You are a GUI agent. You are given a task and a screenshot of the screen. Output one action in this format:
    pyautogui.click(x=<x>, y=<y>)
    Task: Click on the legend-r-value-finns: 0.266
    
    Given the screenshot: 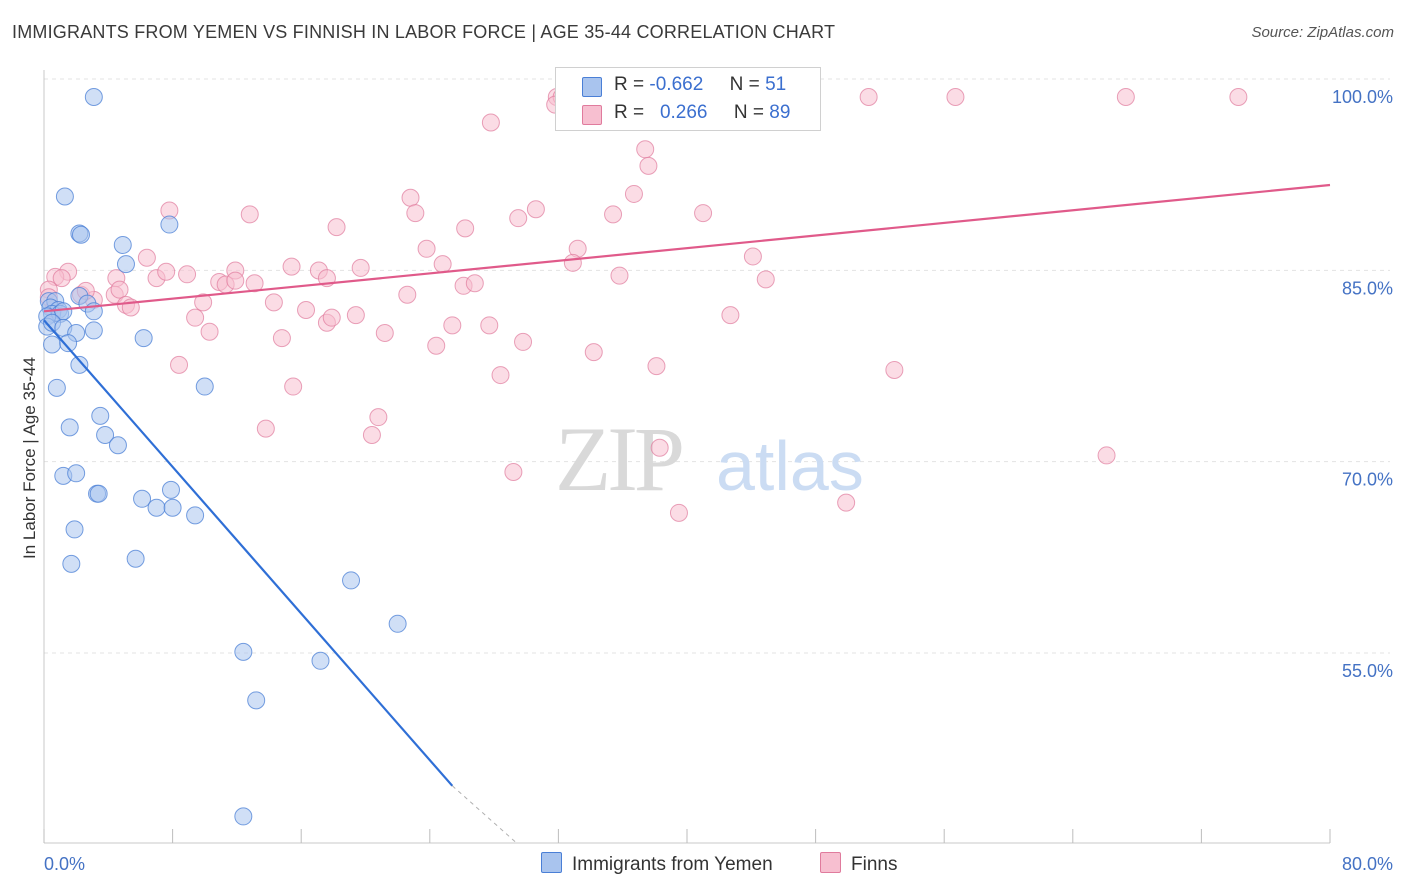 What is the action you would take?
    pyautogui.click(x=683, y=112)
    